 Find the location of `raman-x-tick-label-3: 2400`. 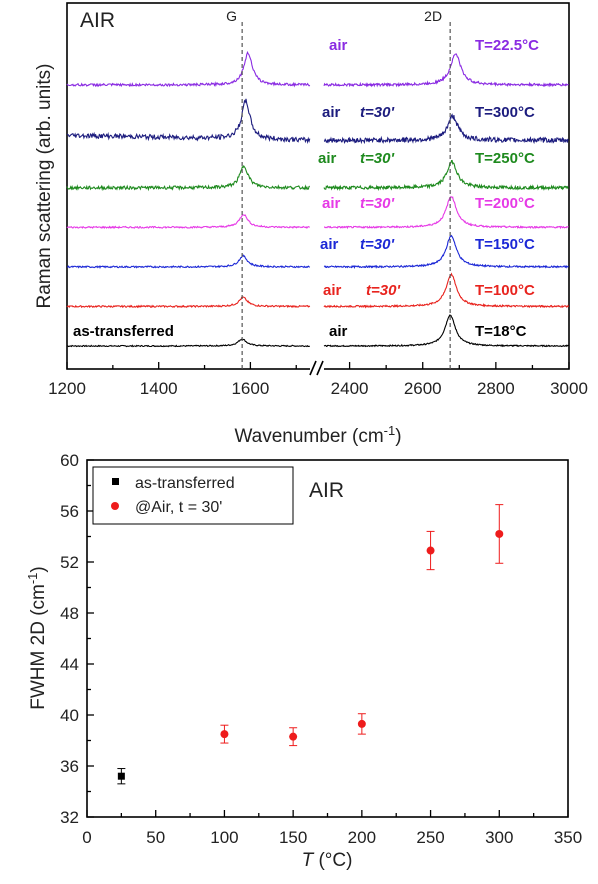

raman-x-tick-label-3: 2400 is located at coordinates (350, 388).